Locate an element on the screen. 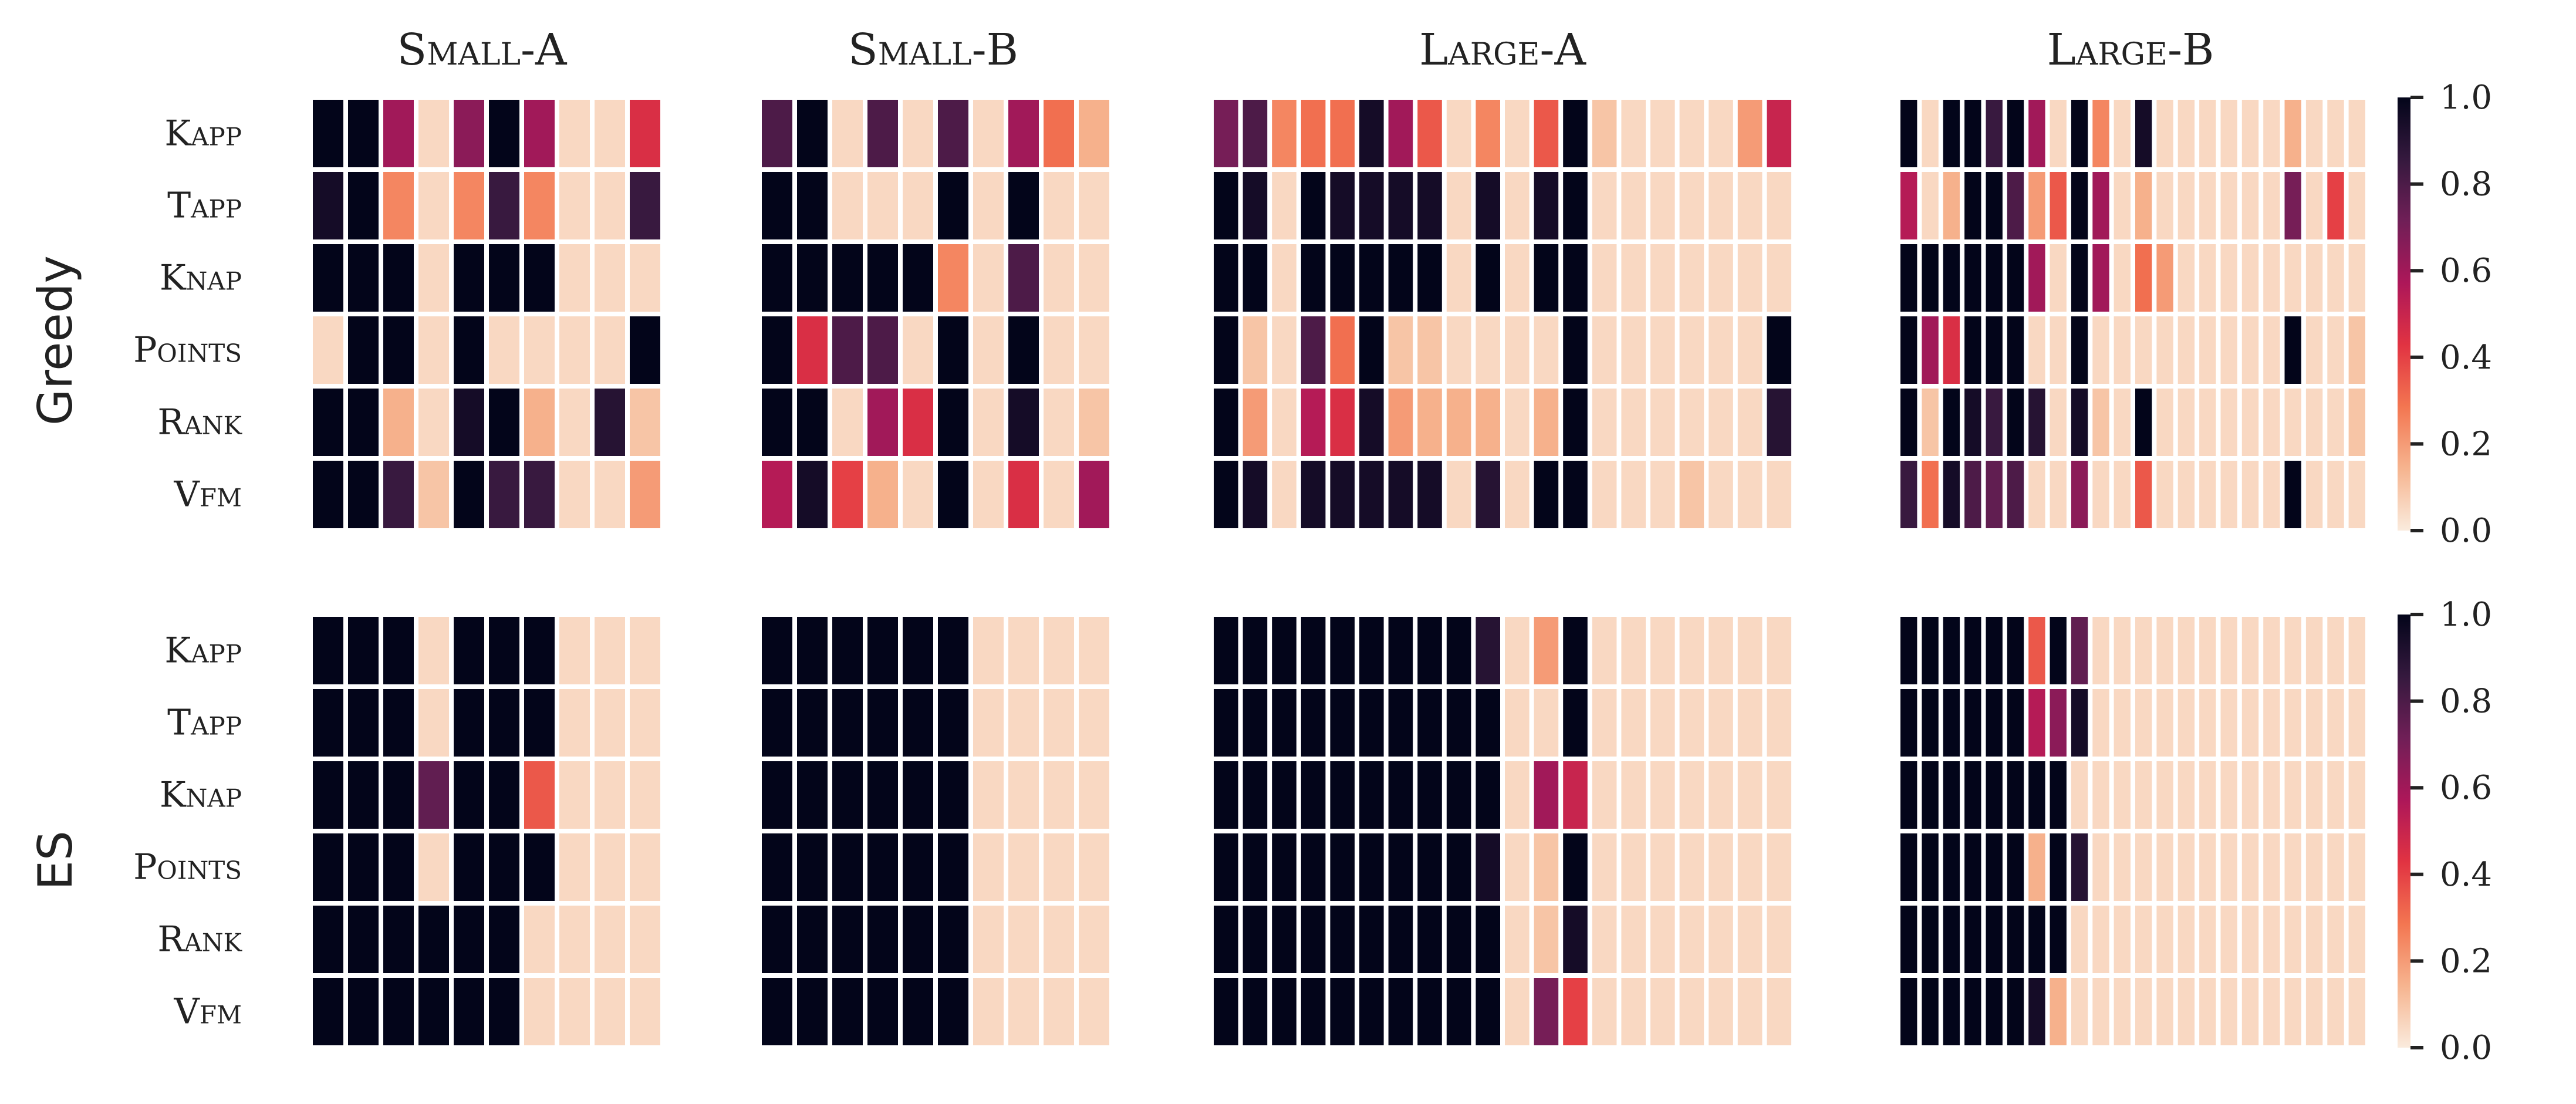 Image resolution: width=2576 pixels, height=1104 pixels. group-labels: Greedy ES is located at coordinates (56, 572).